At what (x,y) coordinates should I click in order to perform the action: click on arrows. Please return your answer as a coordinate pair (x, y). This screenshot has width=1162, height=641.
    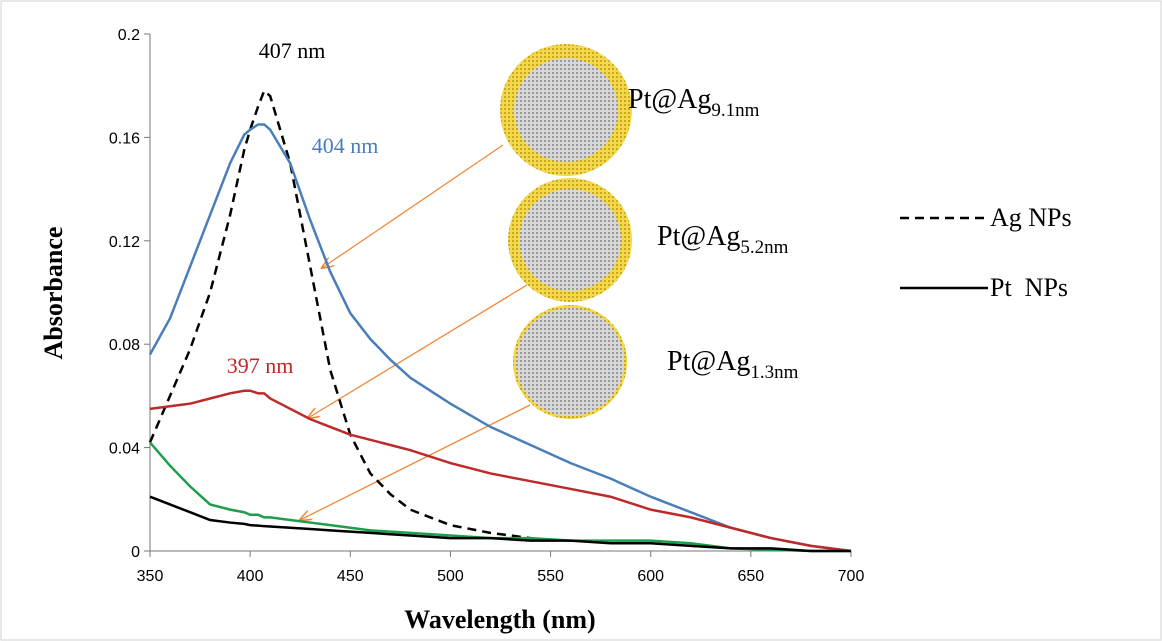
    Looking at the image, I should click on (415, 332).